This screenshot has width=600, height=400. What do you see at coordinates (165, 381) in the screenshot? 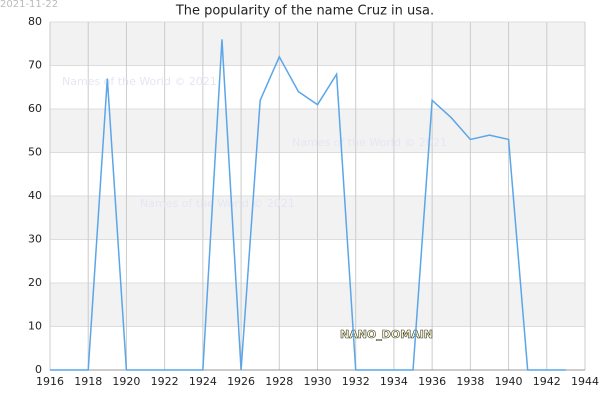
I see `x-tick-label: 1922` at bounding box center [165, 381].